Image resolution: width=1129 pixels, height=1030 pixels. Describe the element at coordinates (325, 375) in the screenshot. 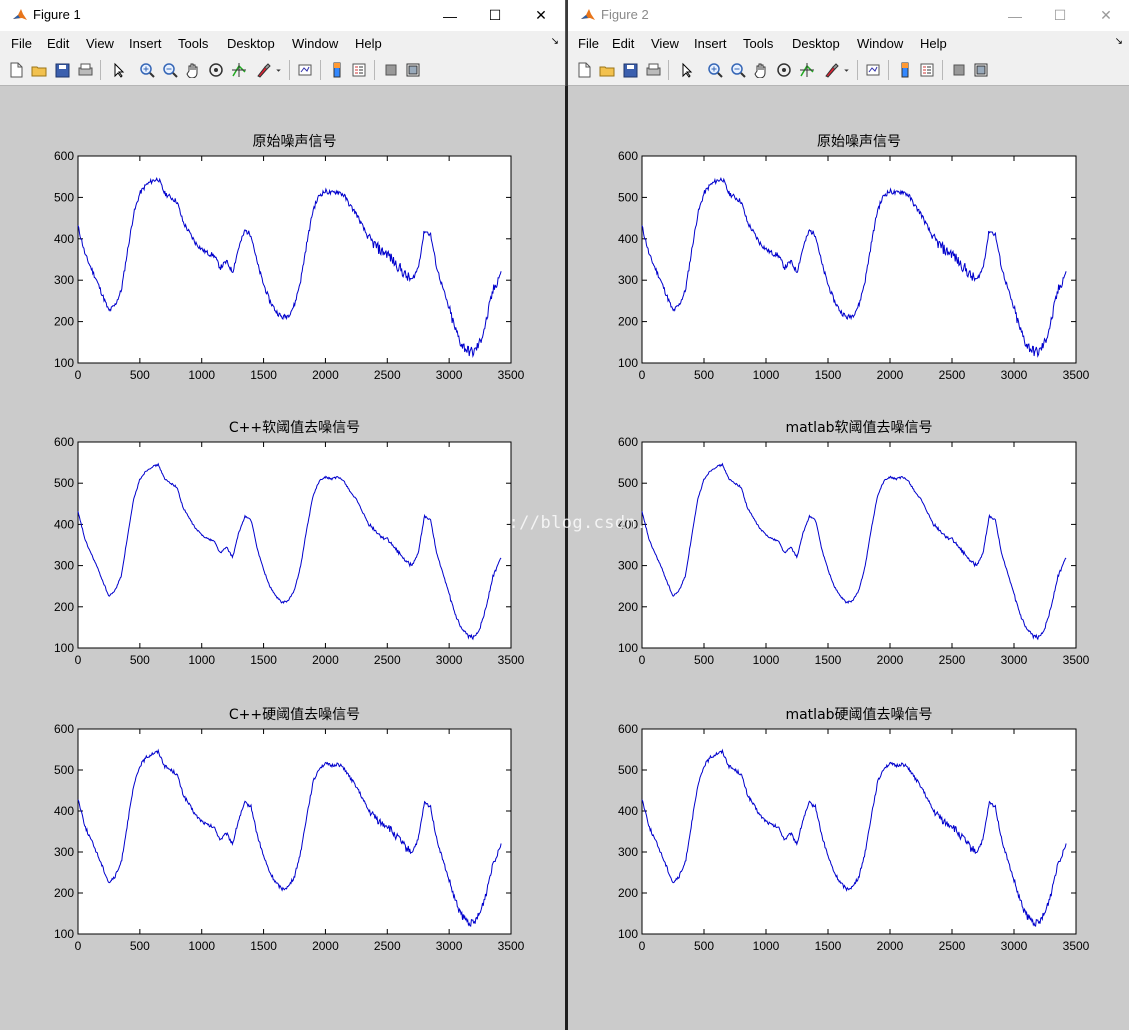

I see `x-tick-label: 2000` at that location.